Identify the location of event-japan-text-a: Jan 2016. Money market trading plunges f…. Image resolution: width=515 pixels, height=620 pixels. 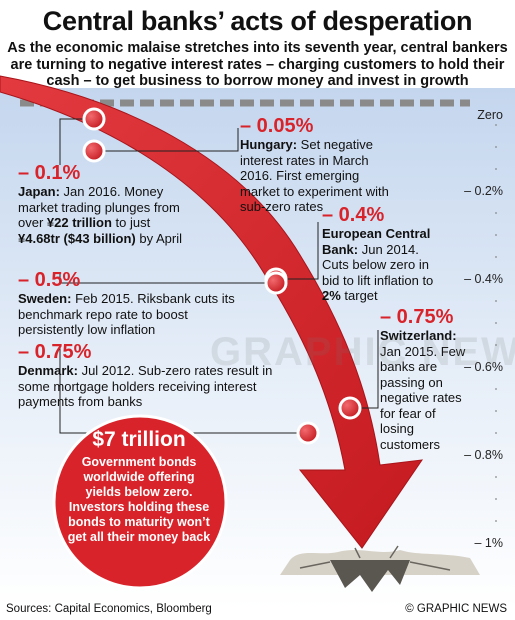
(99, 207).